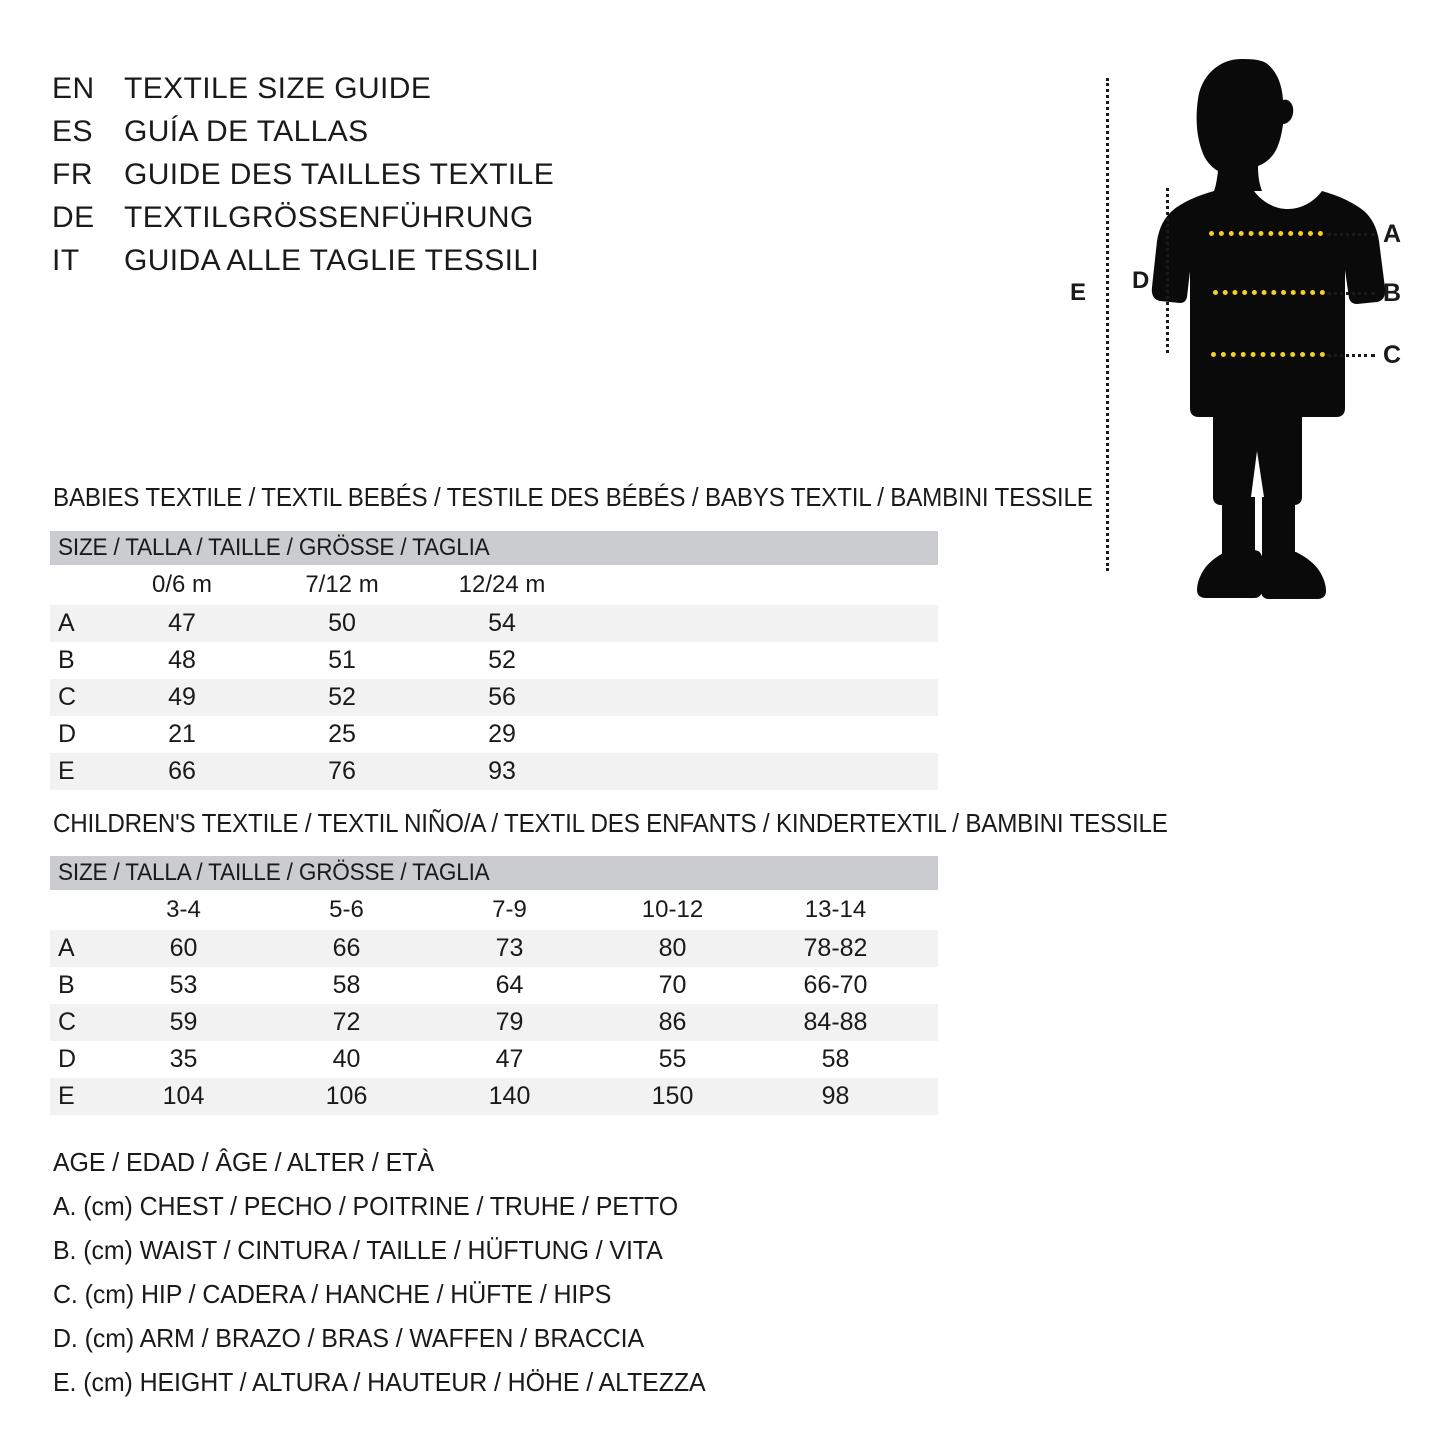 This screenshot has height=1445, width=1445. I want to click on babies-cell-d-2: 29, so click(502, 734).